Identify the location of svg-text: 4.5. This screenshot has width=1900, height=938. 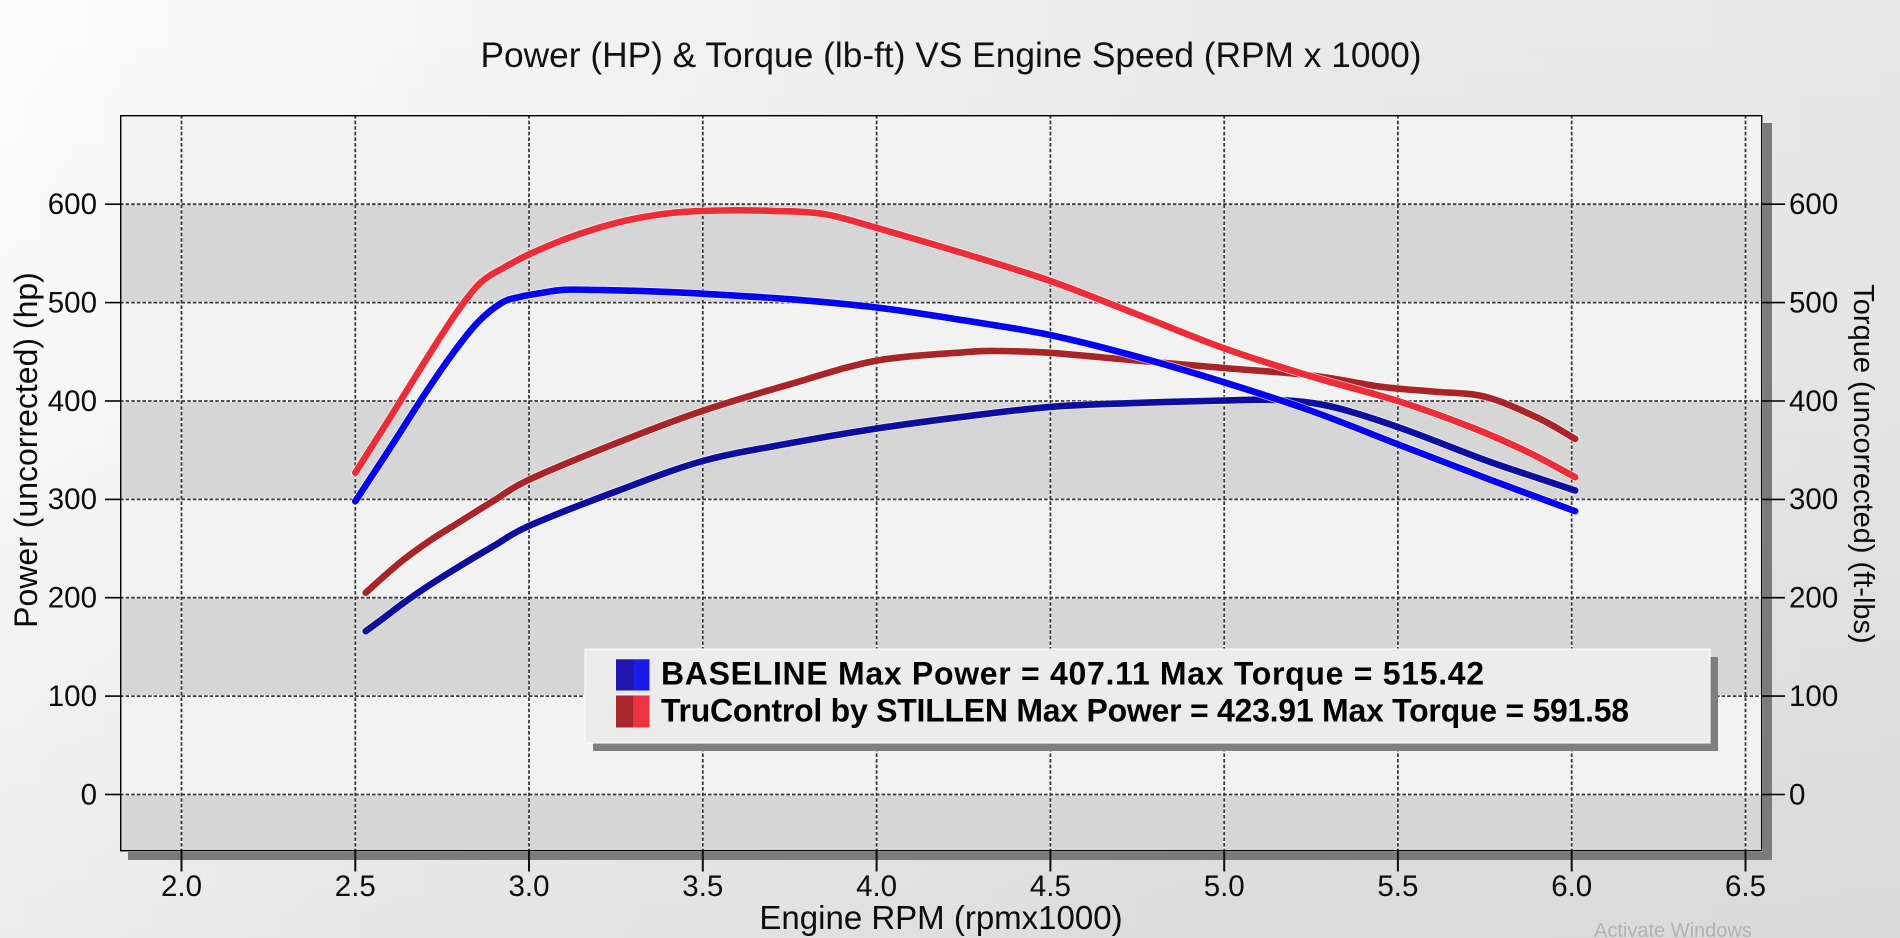
(1050, 886).